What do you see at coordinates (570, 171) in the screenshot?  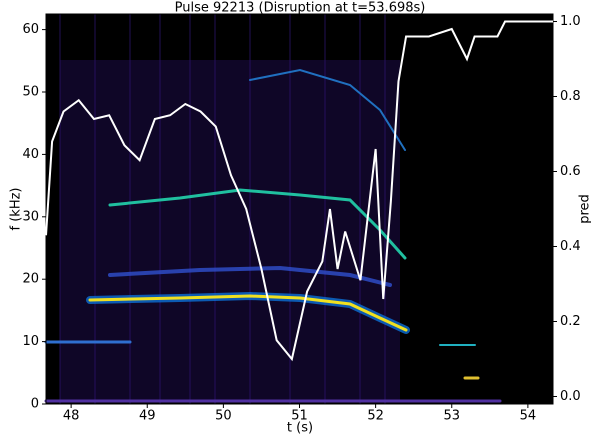 I see `y2-tick-label: 0.6` at bounding box center [570, 171].